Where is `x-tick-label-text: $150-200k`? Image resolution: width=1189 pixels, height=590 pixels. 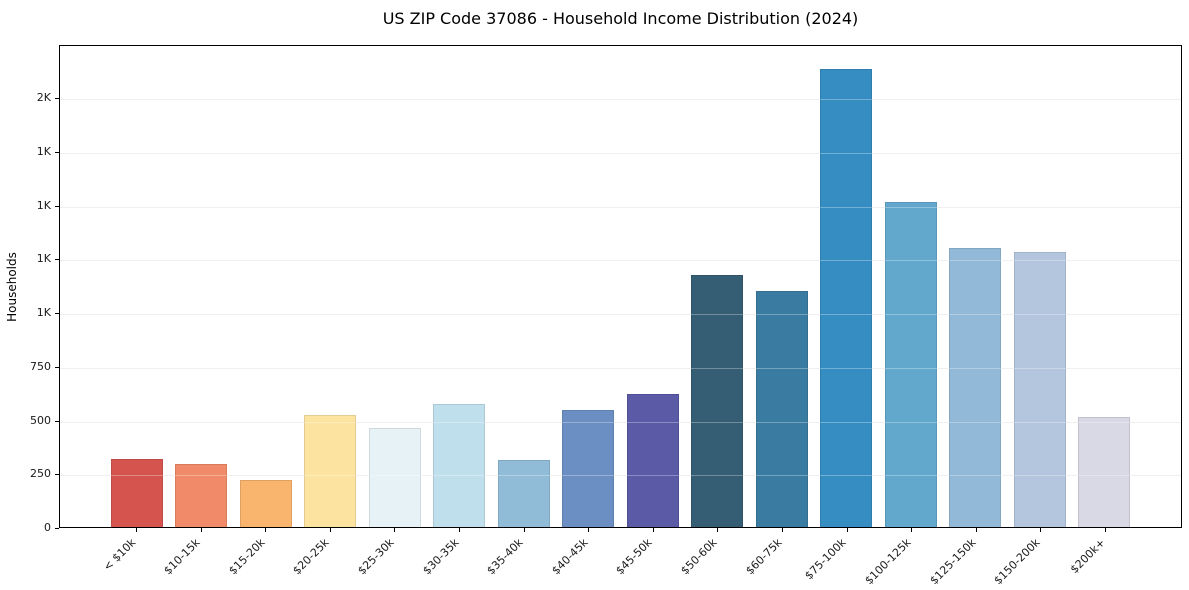 x-tick-label-text: $150-200k is located at coordinates (1017, 562).